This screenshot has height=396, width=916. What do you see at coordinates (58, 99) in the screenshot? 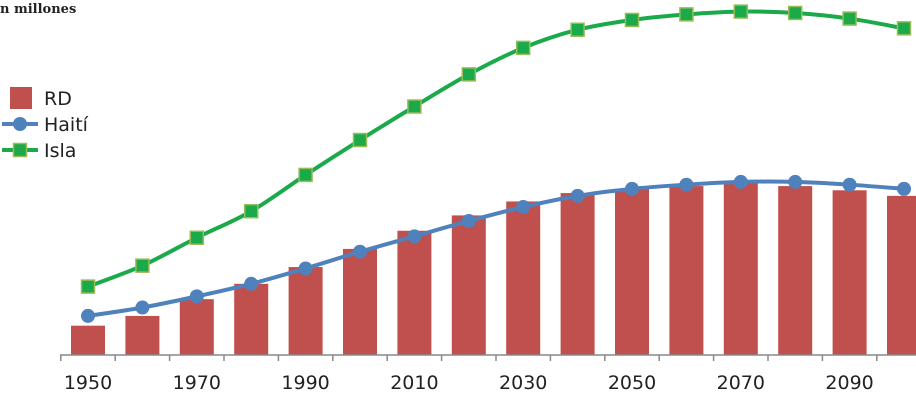
I see `legend-label-rd: RD` at bounding box center [58, 99].